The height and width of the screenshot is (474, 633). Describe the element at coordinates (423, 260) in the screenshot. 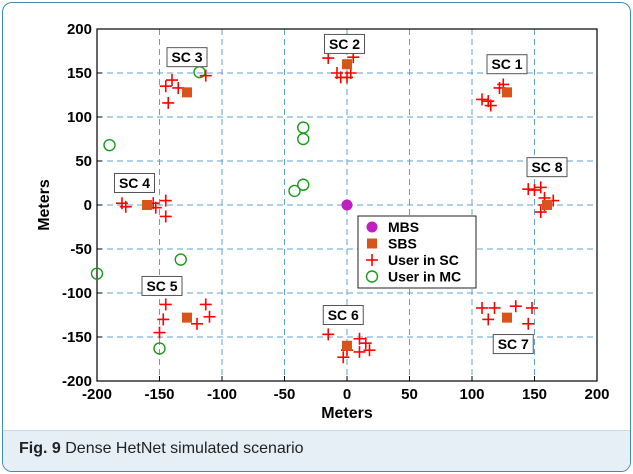

I see `legend-label-user-in-sc: User in SC` at that location.